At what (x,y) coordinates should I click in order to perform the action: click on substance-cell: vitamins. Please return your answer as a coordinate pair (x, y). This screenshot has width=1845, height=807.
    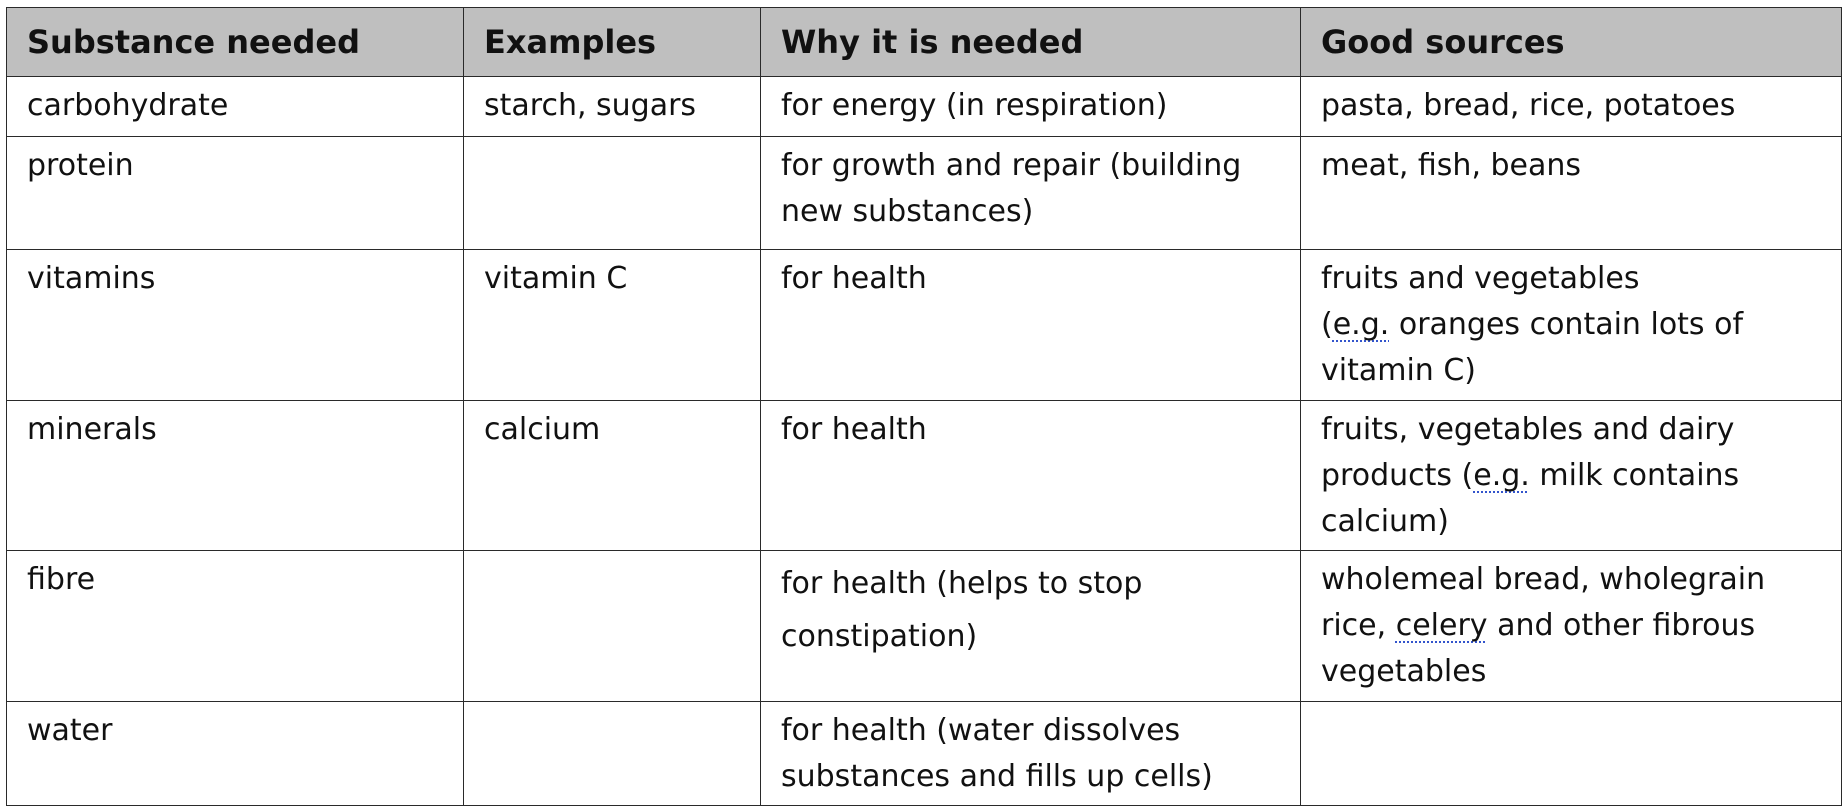
    Looking at the image, I should click on (91, 278).